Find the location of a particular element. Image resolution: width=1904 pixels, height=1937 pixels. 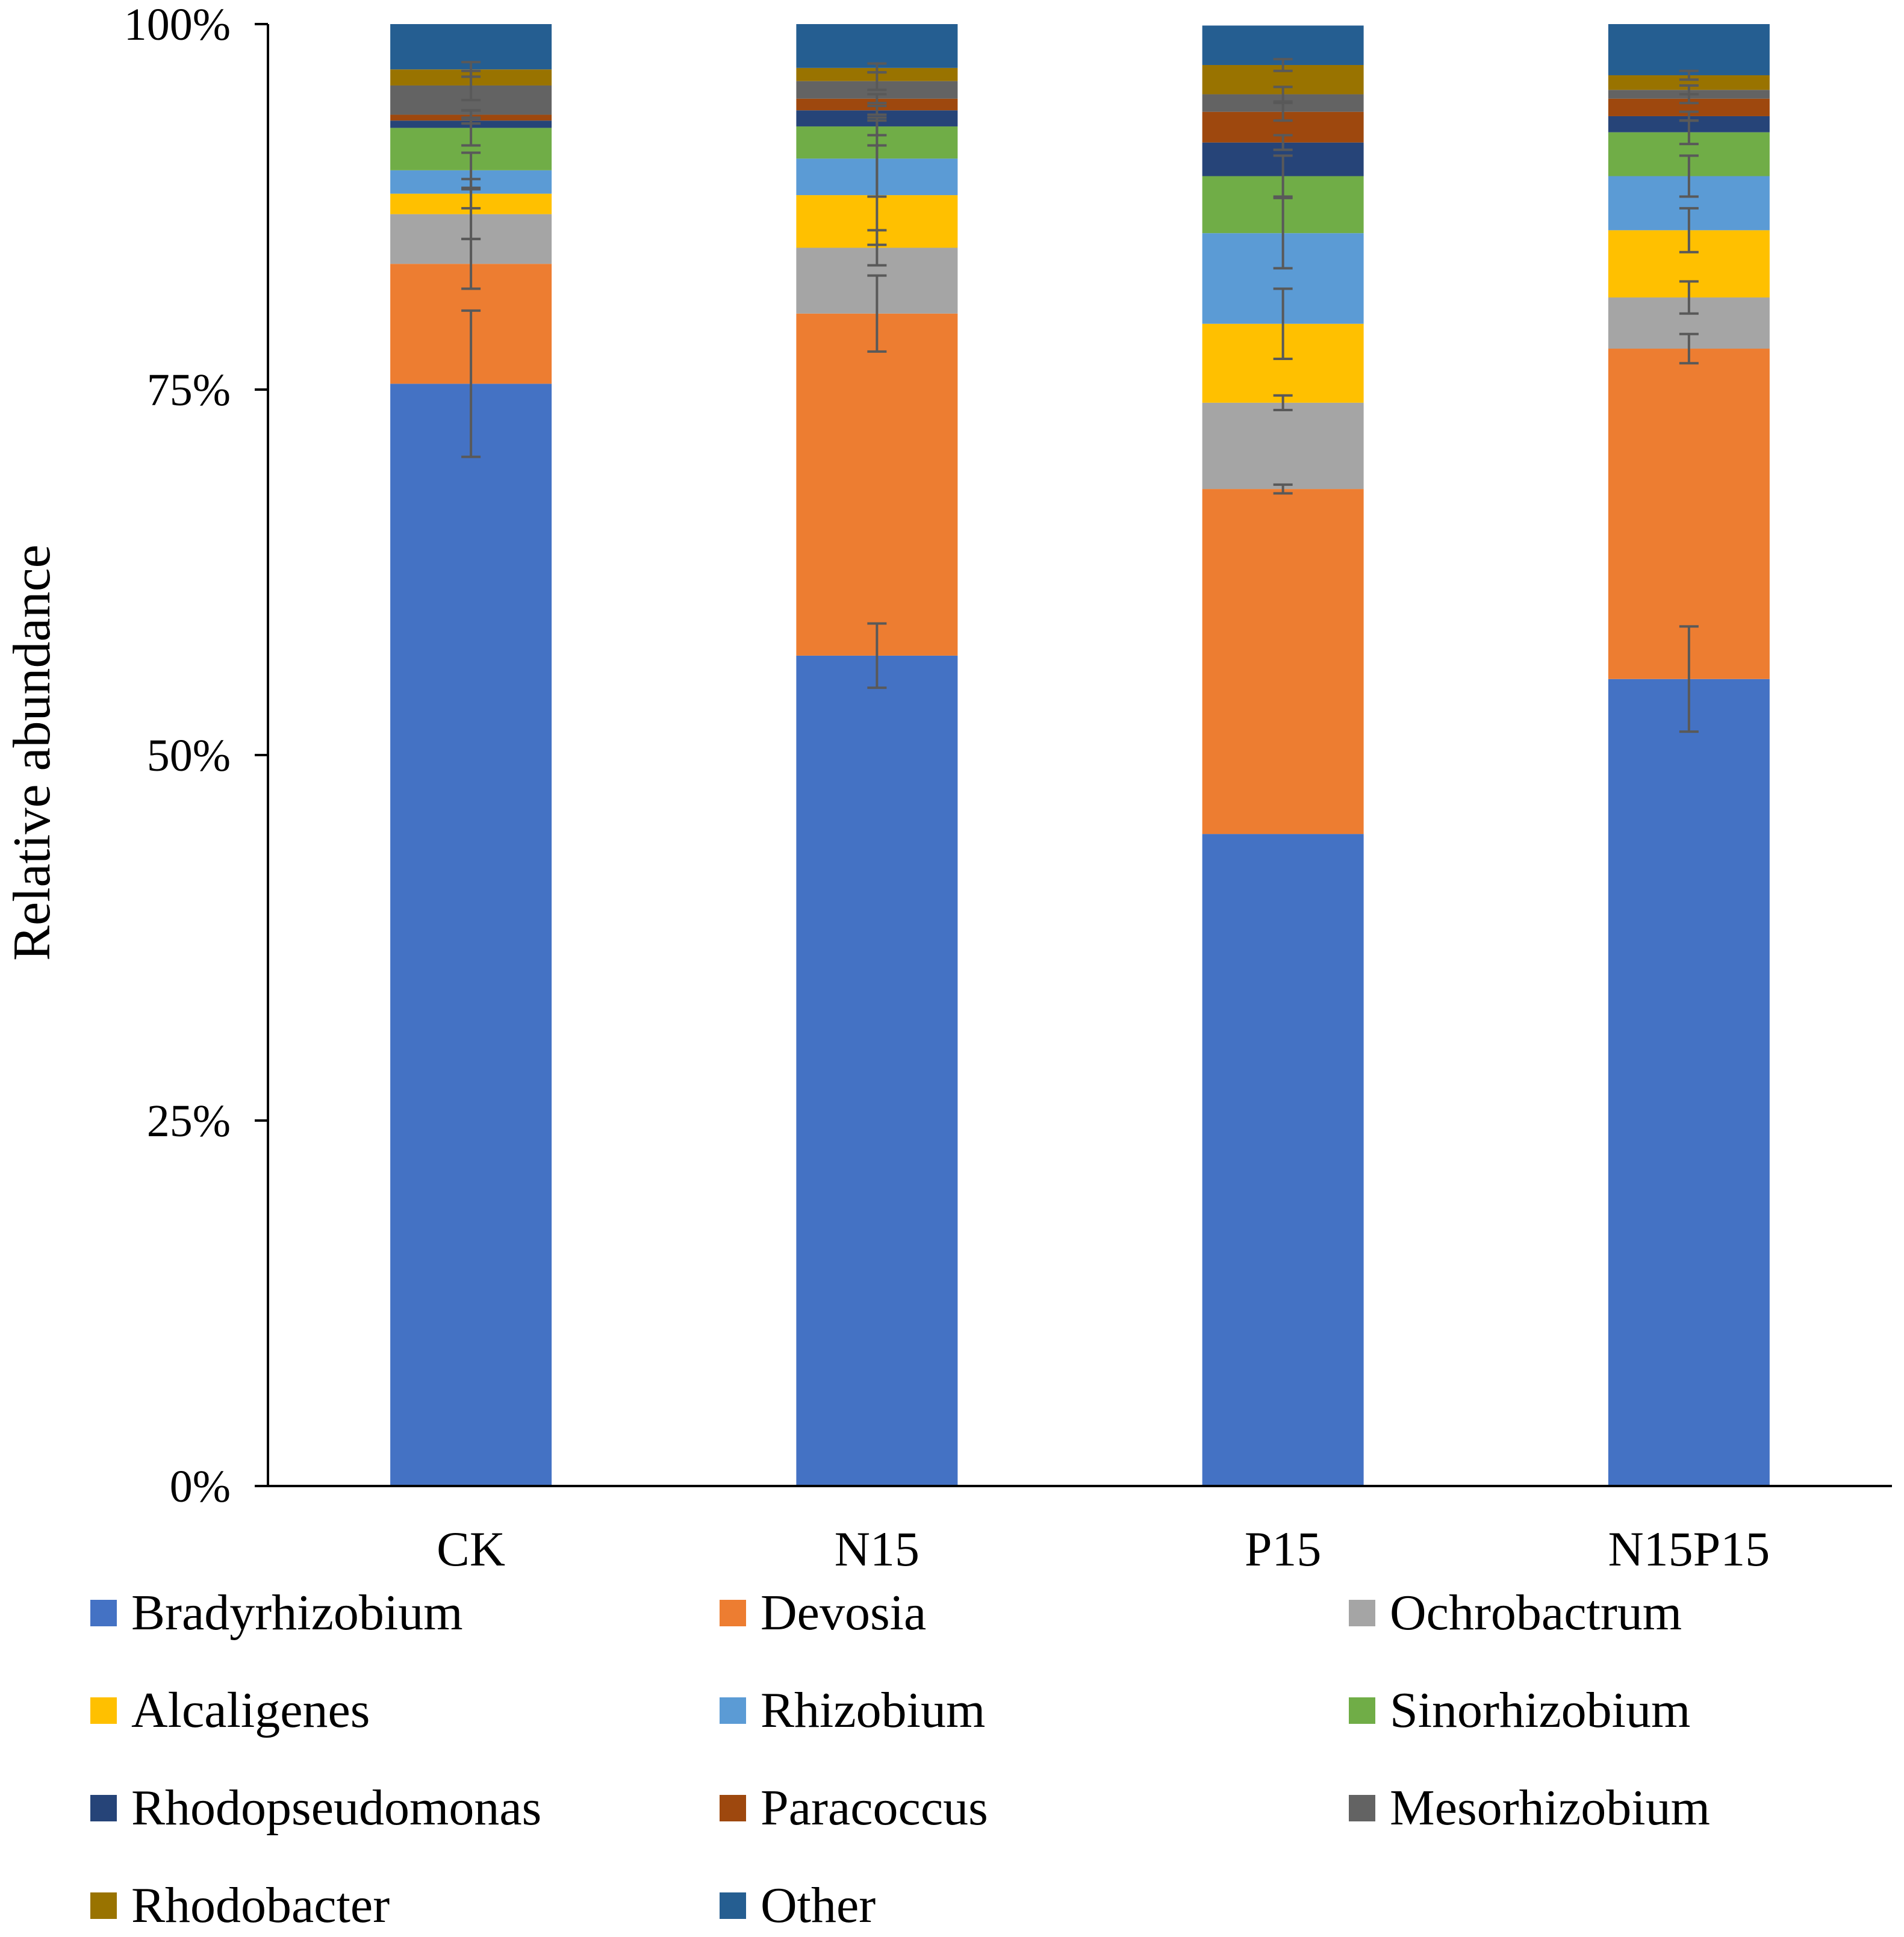

legend-item-alcaligenes: Alcaligenes is located at coordinates (230, 1710).